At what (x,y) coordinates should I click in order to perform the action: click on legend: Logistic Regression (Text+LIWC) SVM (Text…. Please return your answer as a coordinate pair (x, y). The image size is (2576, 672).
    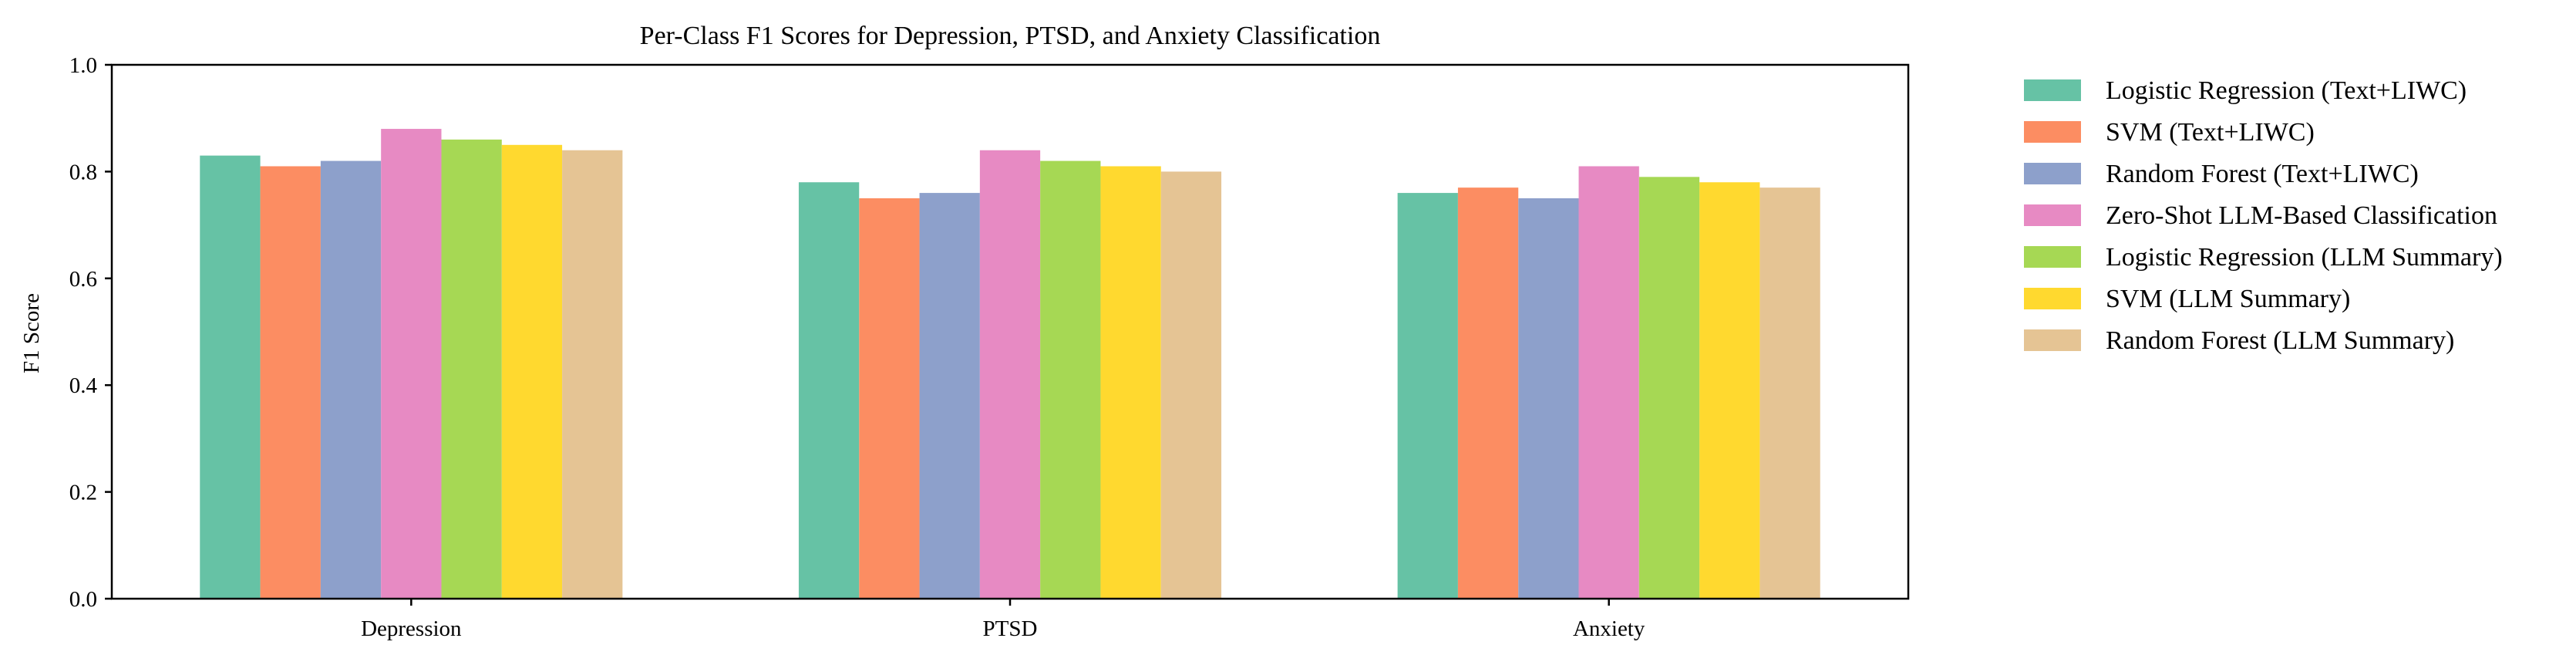
    Looking at the image, I should click on (2263, 215).